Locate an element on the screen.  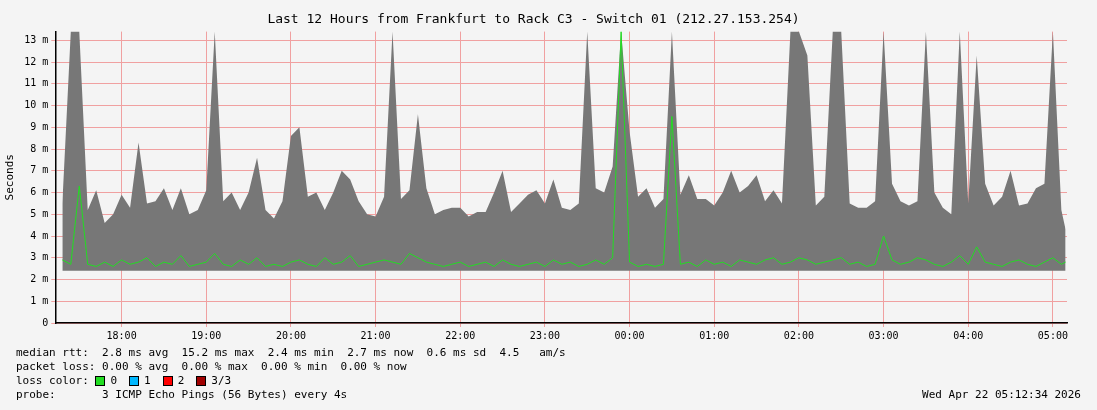
x-tick-label: 21:00 is located at coordinates (375, 335).